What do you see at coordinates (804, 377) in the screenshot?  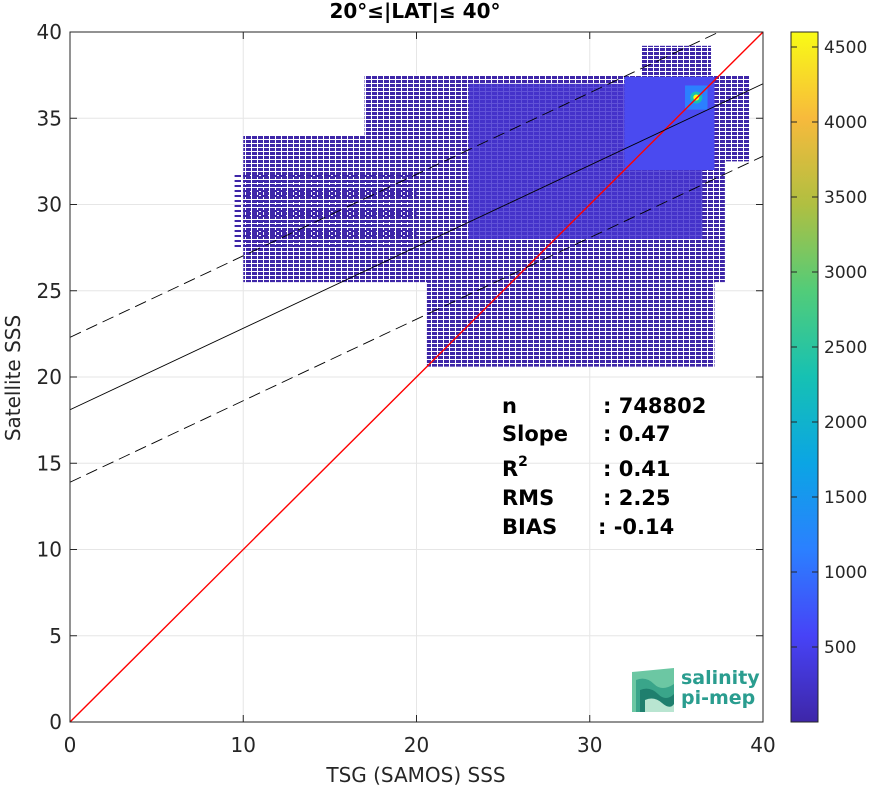 I see `colorbar` at bounding box center [804, 377].